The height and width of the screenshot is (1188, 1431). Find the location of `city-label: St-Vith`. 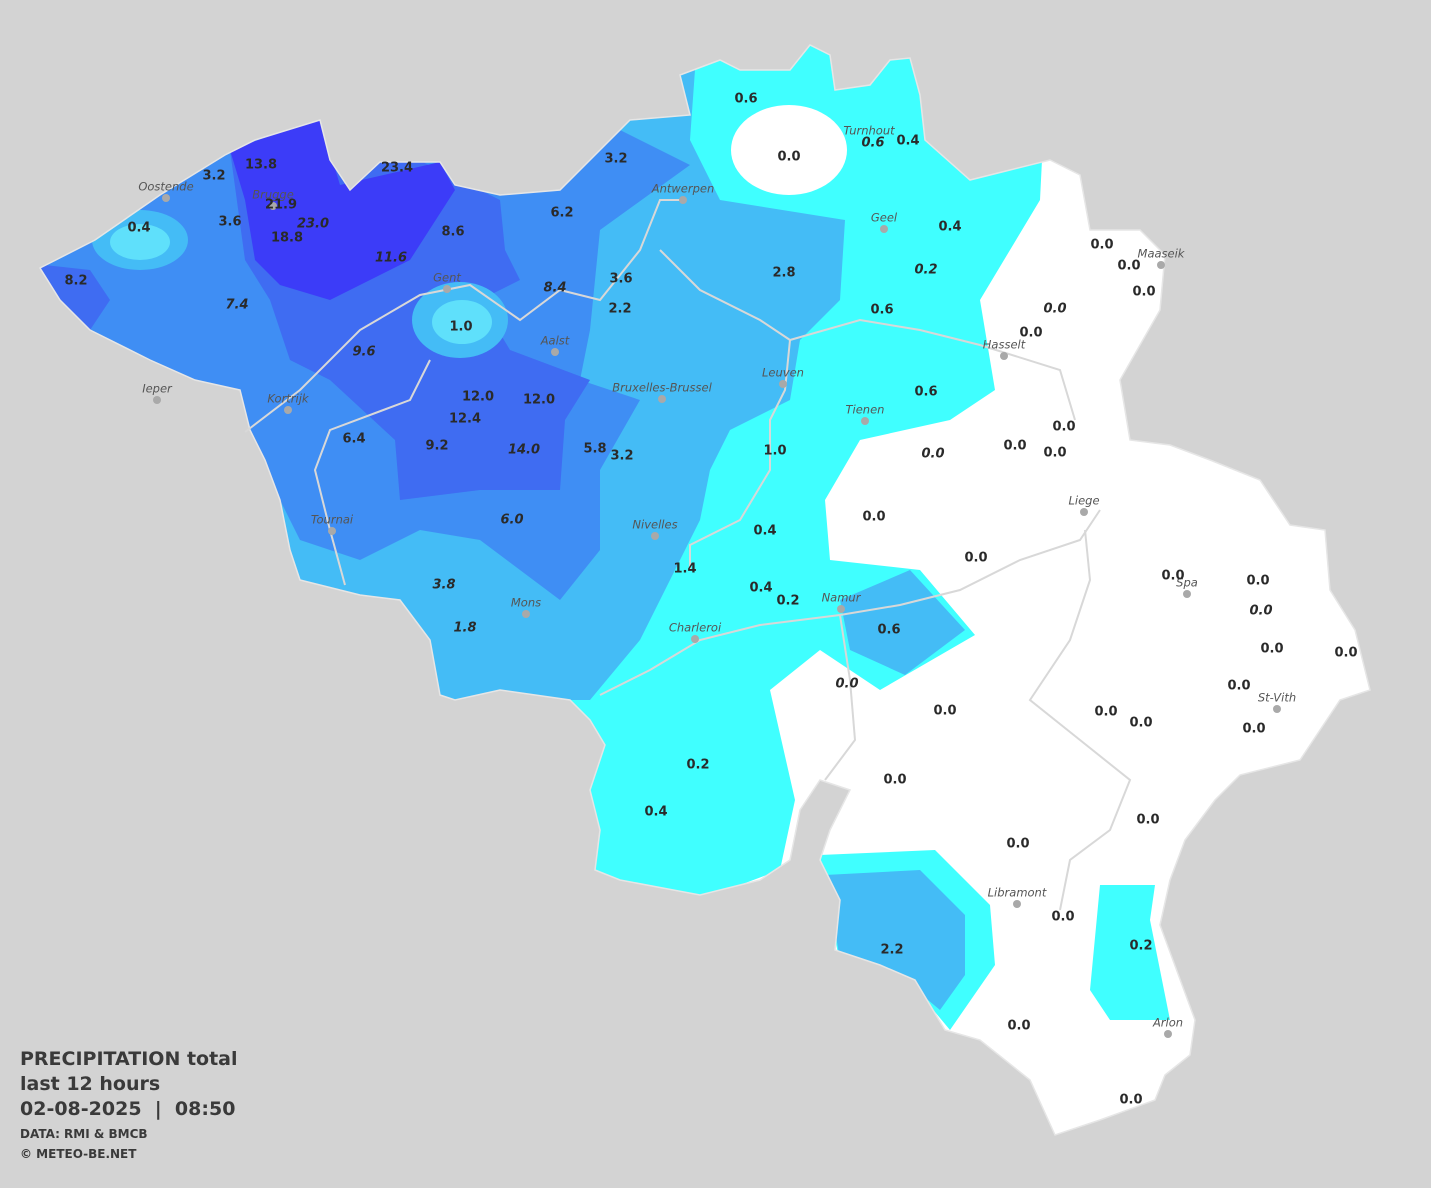

city-label: St-Vith is located at coordinates (1277, 698).